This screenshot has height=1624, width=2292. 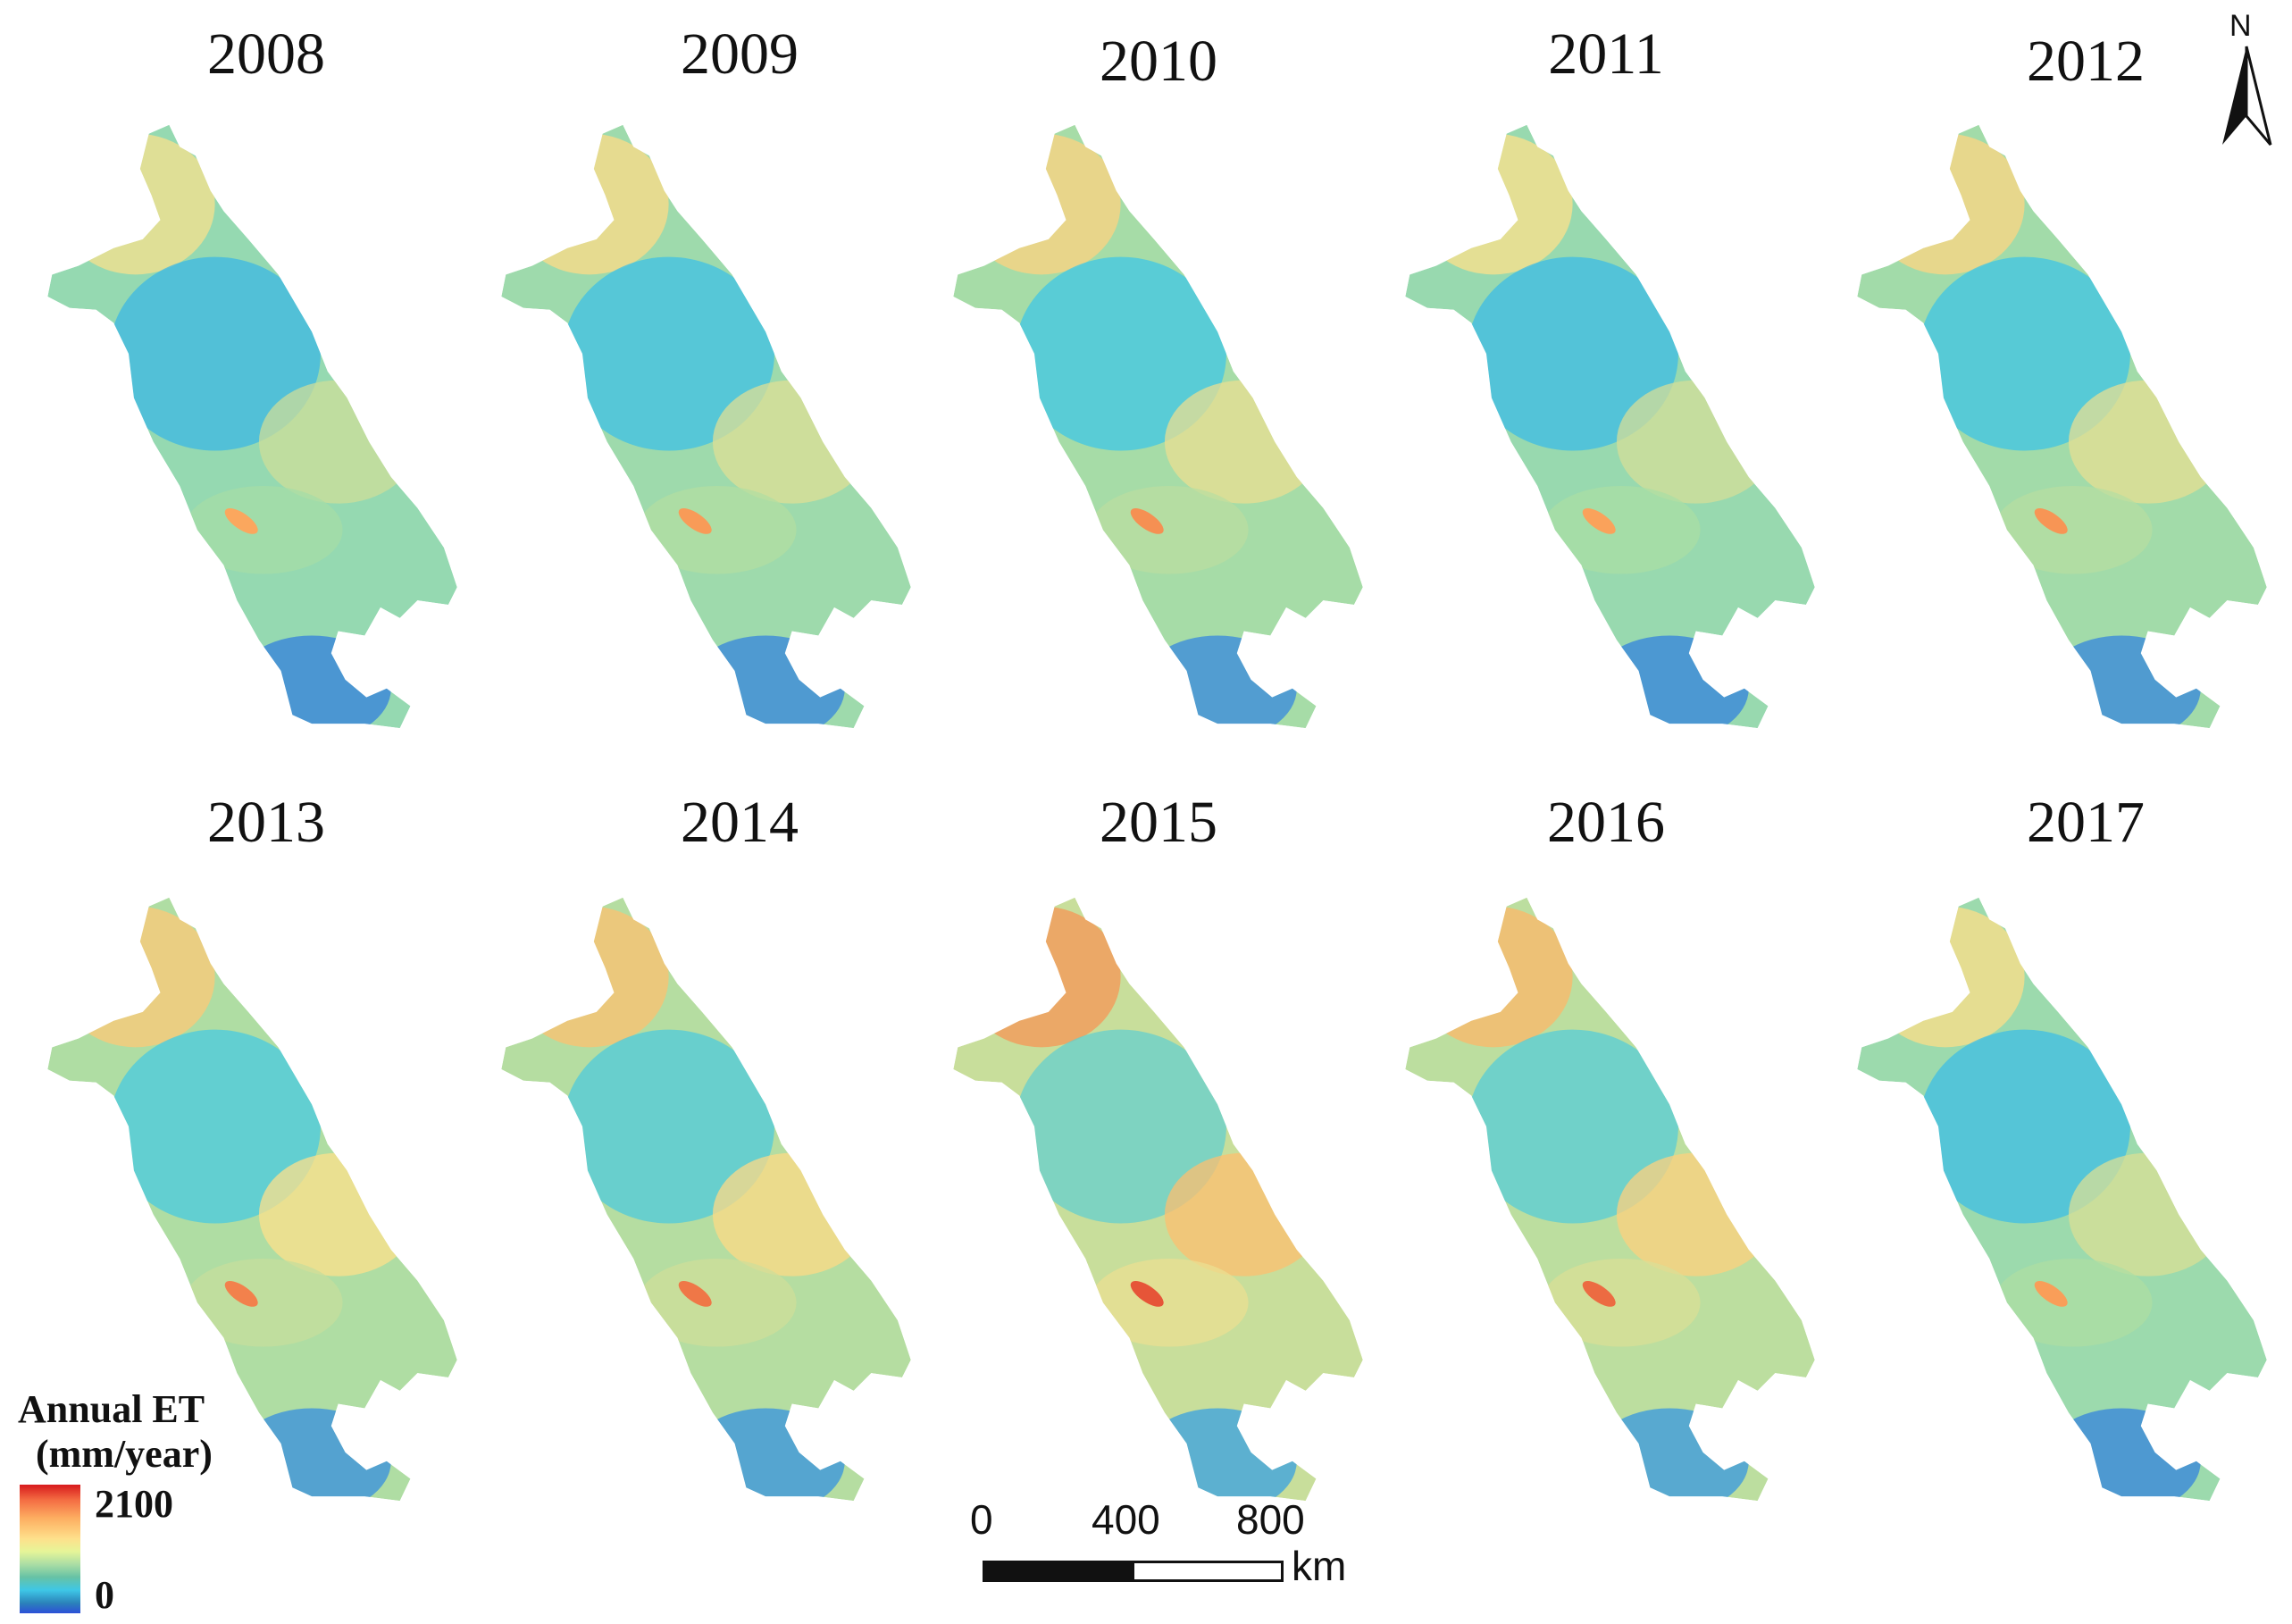 What do you see at coordinates (2240, 26) in the screenshot?
I see `north-label: N` at bounding box center [2240, 26].